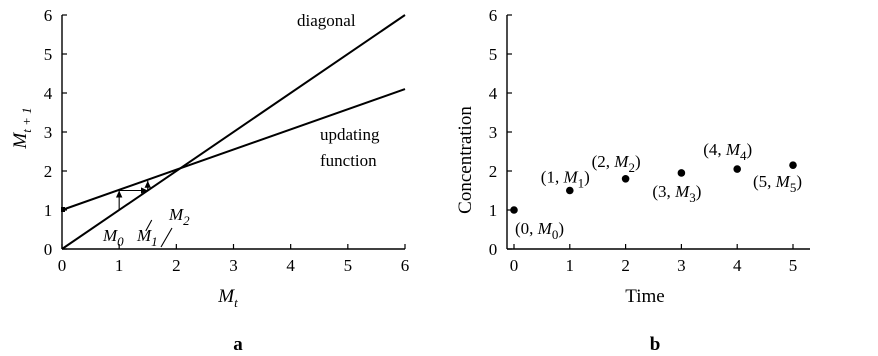 The height and width of the screenshot is (356, 878). What do you see at coordinates (147, 237) in the screenshot?
I see `m1-label: M1` at bounding box center [147, 237].